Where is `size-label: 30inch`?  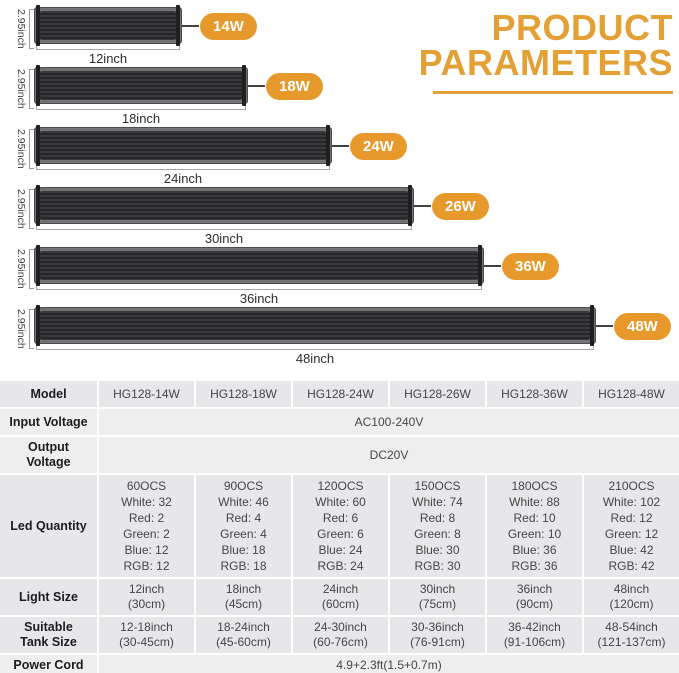
size-label: 30inch is located at coordinates (224, 238).